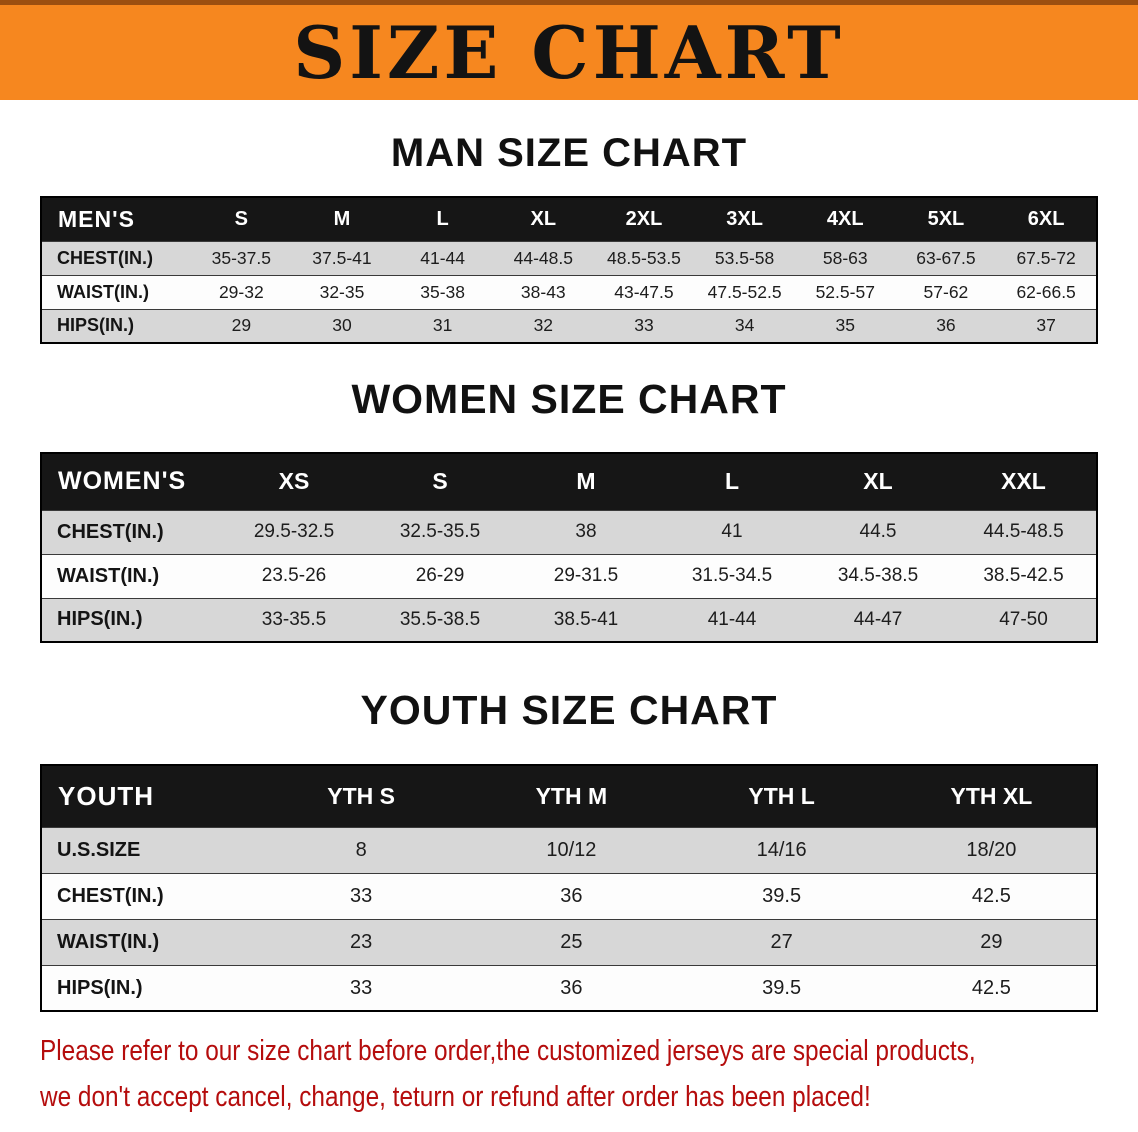 Image resolution: width=1138 pixels, height=1132 pixels. Describe the element at coordinates (732, 532) in the screenshot. I see `size-value-cell: 41` at that location.